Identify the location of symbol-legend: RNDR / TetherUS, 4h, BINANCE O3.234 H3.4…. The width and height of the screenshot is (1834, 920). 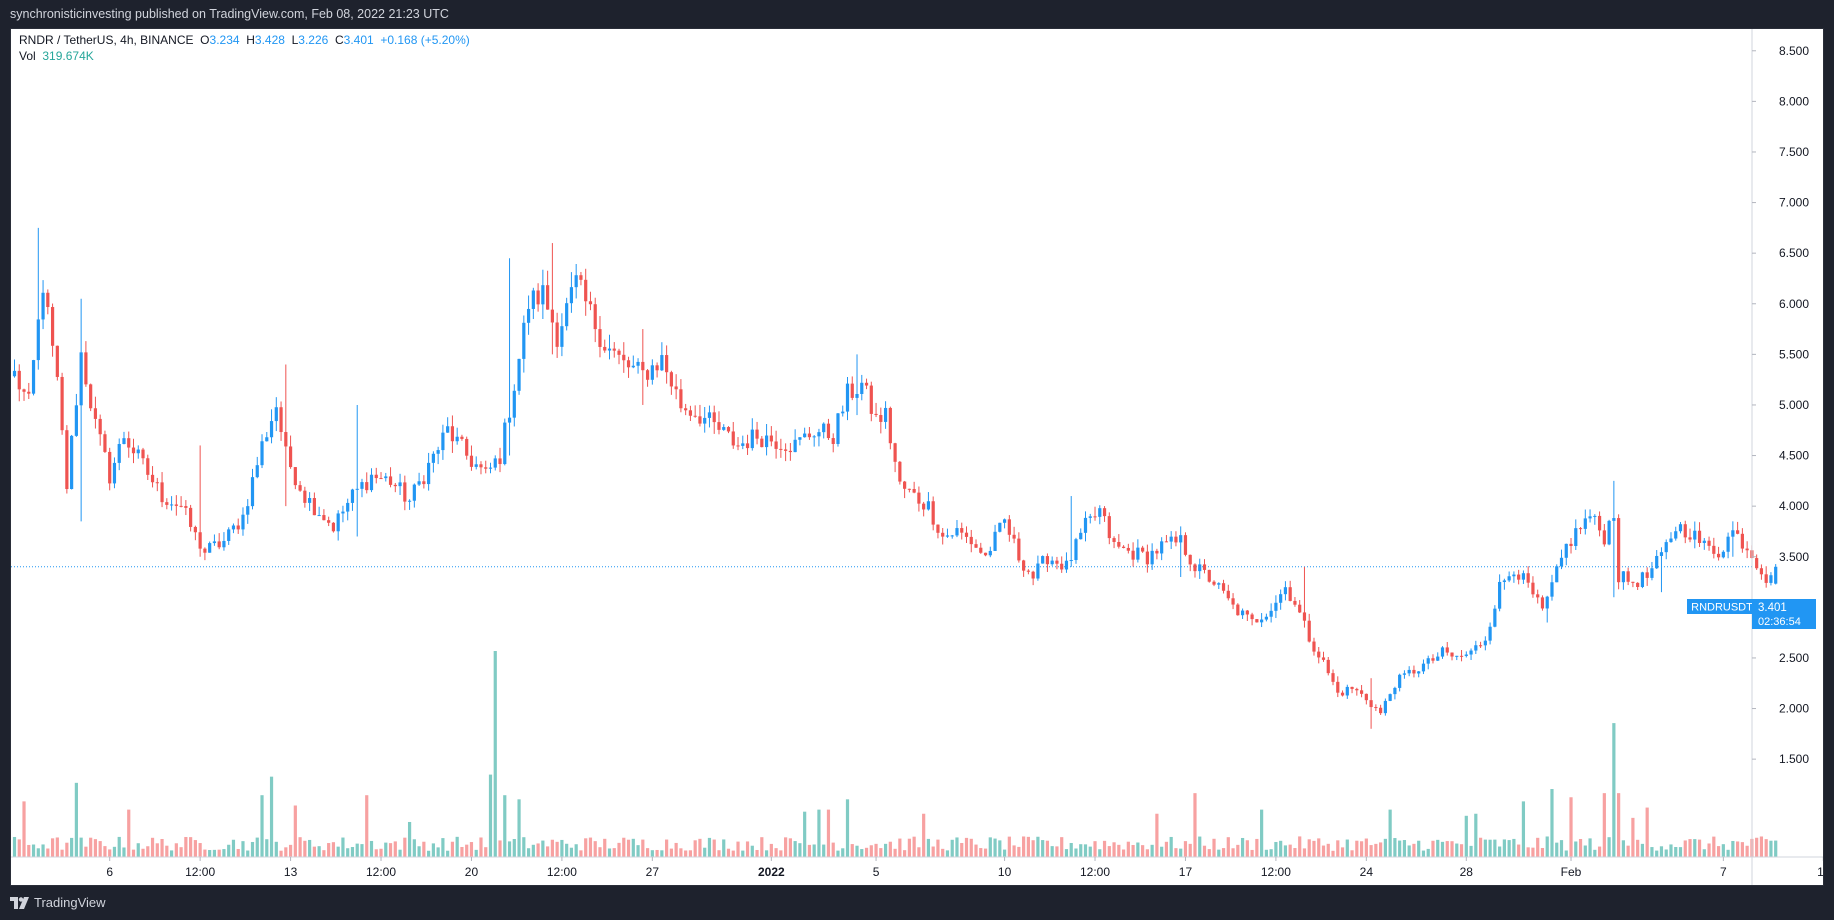
(244, 40).